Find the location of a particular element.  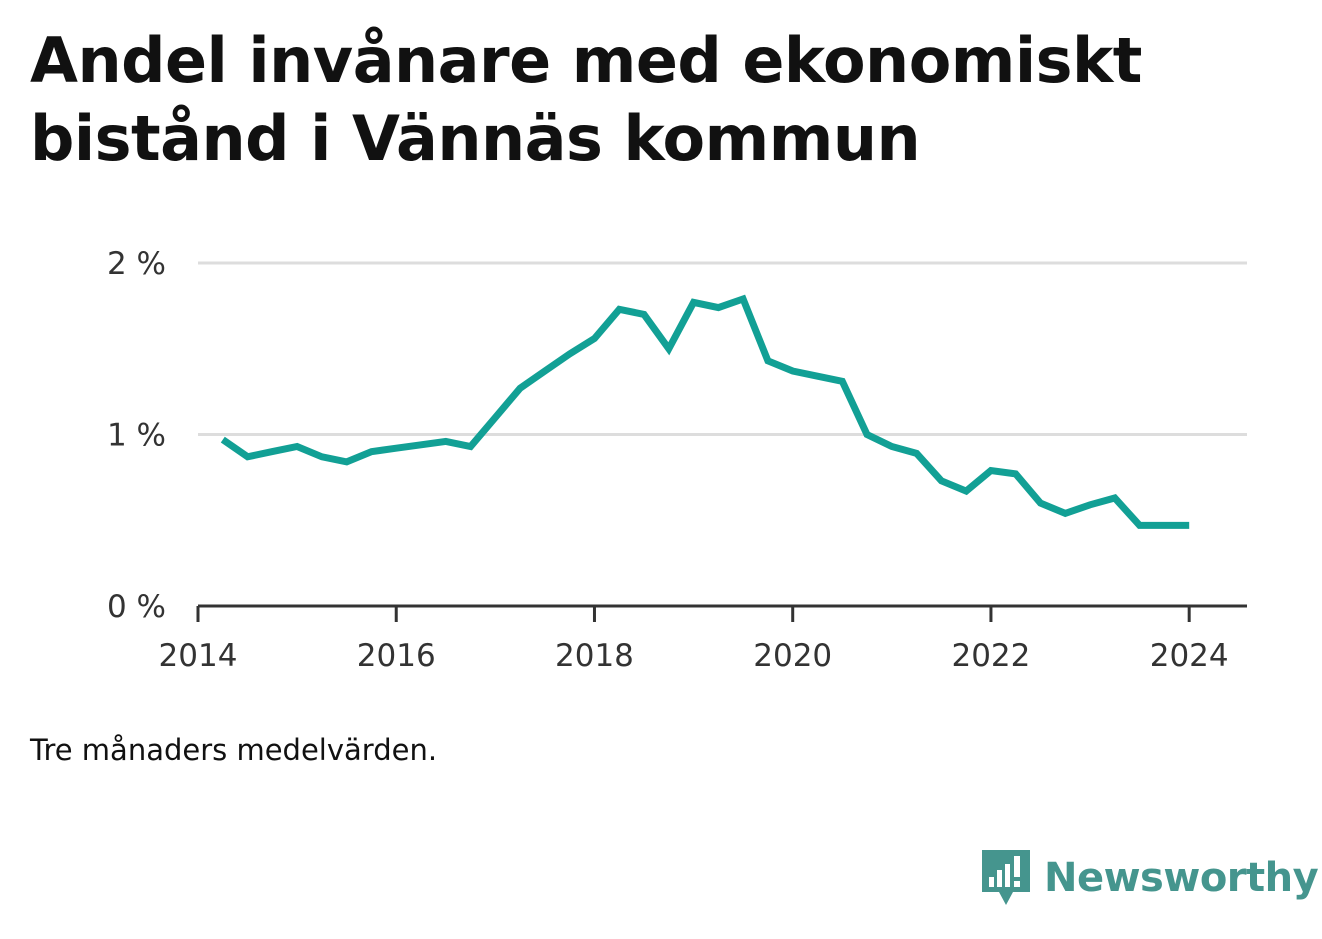

gridlines is located at coordinates (722, 348).